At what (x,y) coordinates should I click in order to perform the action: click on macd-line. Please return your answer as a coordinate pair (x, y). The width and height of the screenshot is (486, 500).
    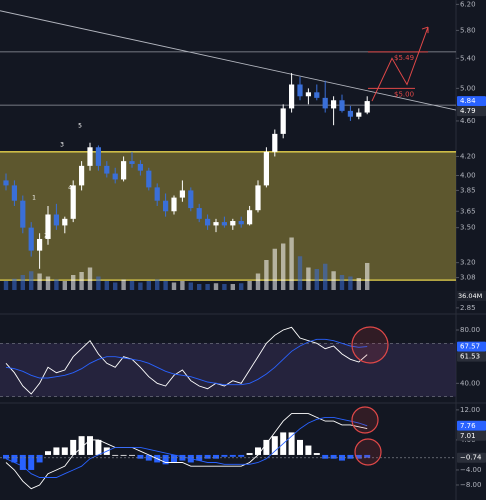
    Looking at the image, I should click on (186, 451).